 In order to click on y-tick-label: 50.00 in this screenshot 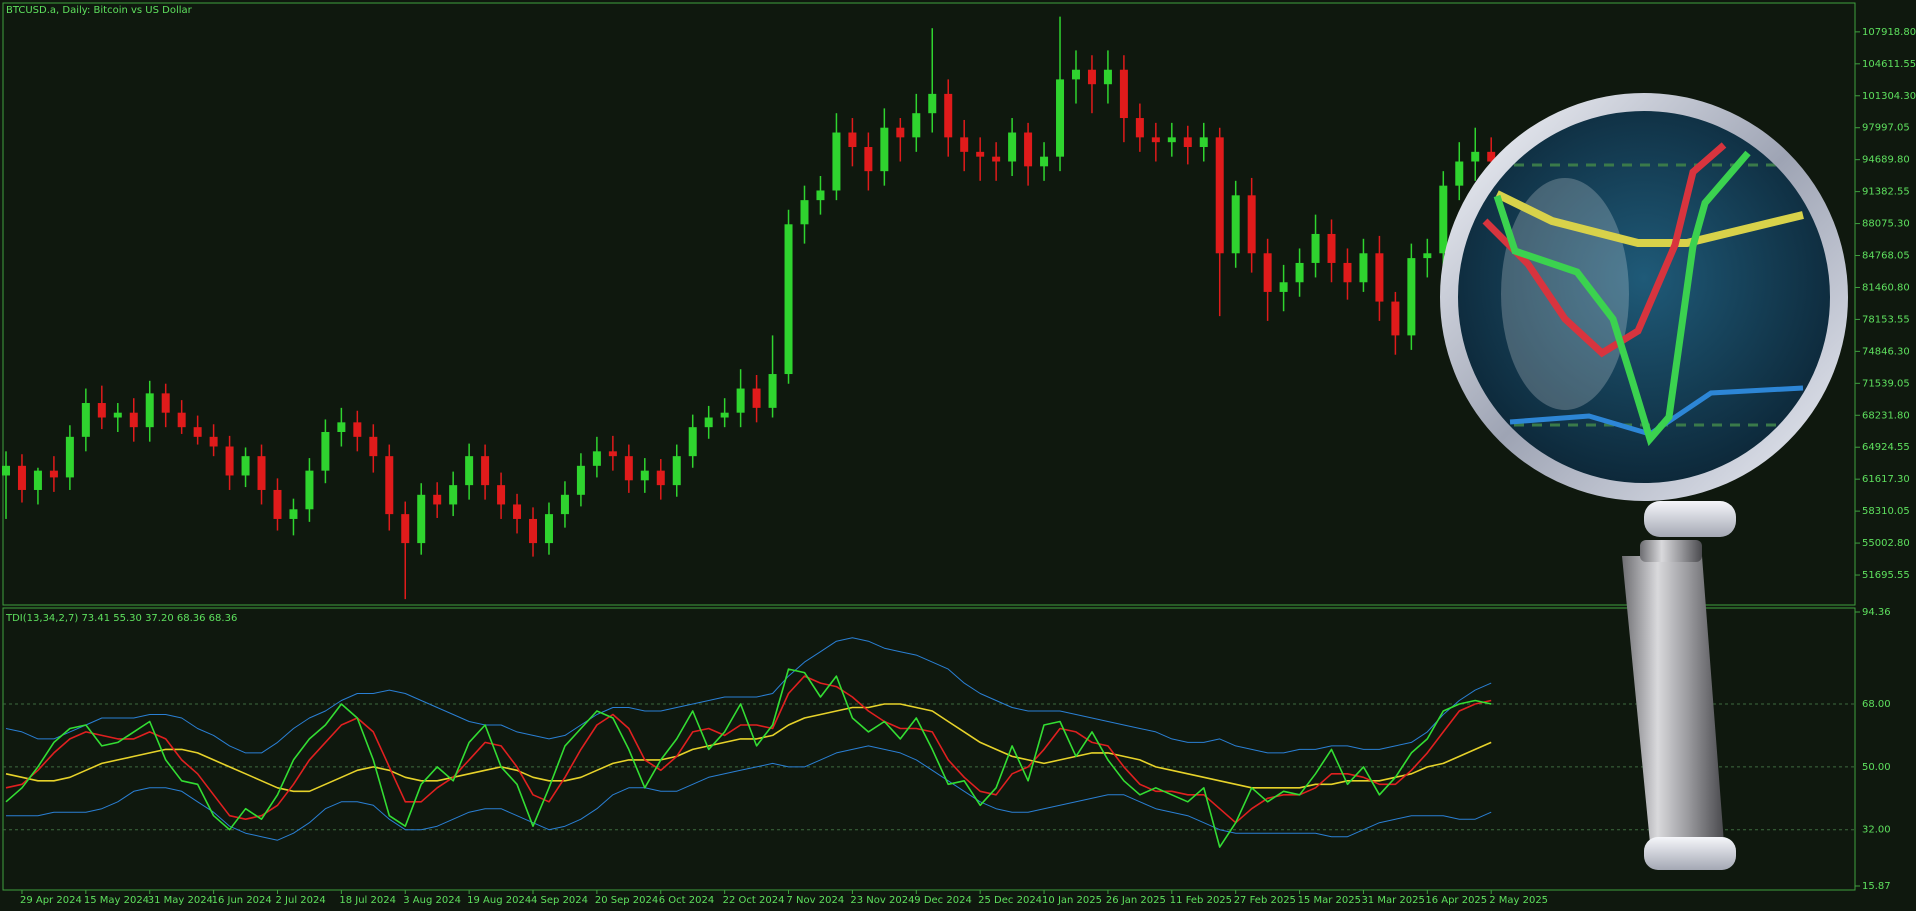, I will do `click(1876, 767)`.